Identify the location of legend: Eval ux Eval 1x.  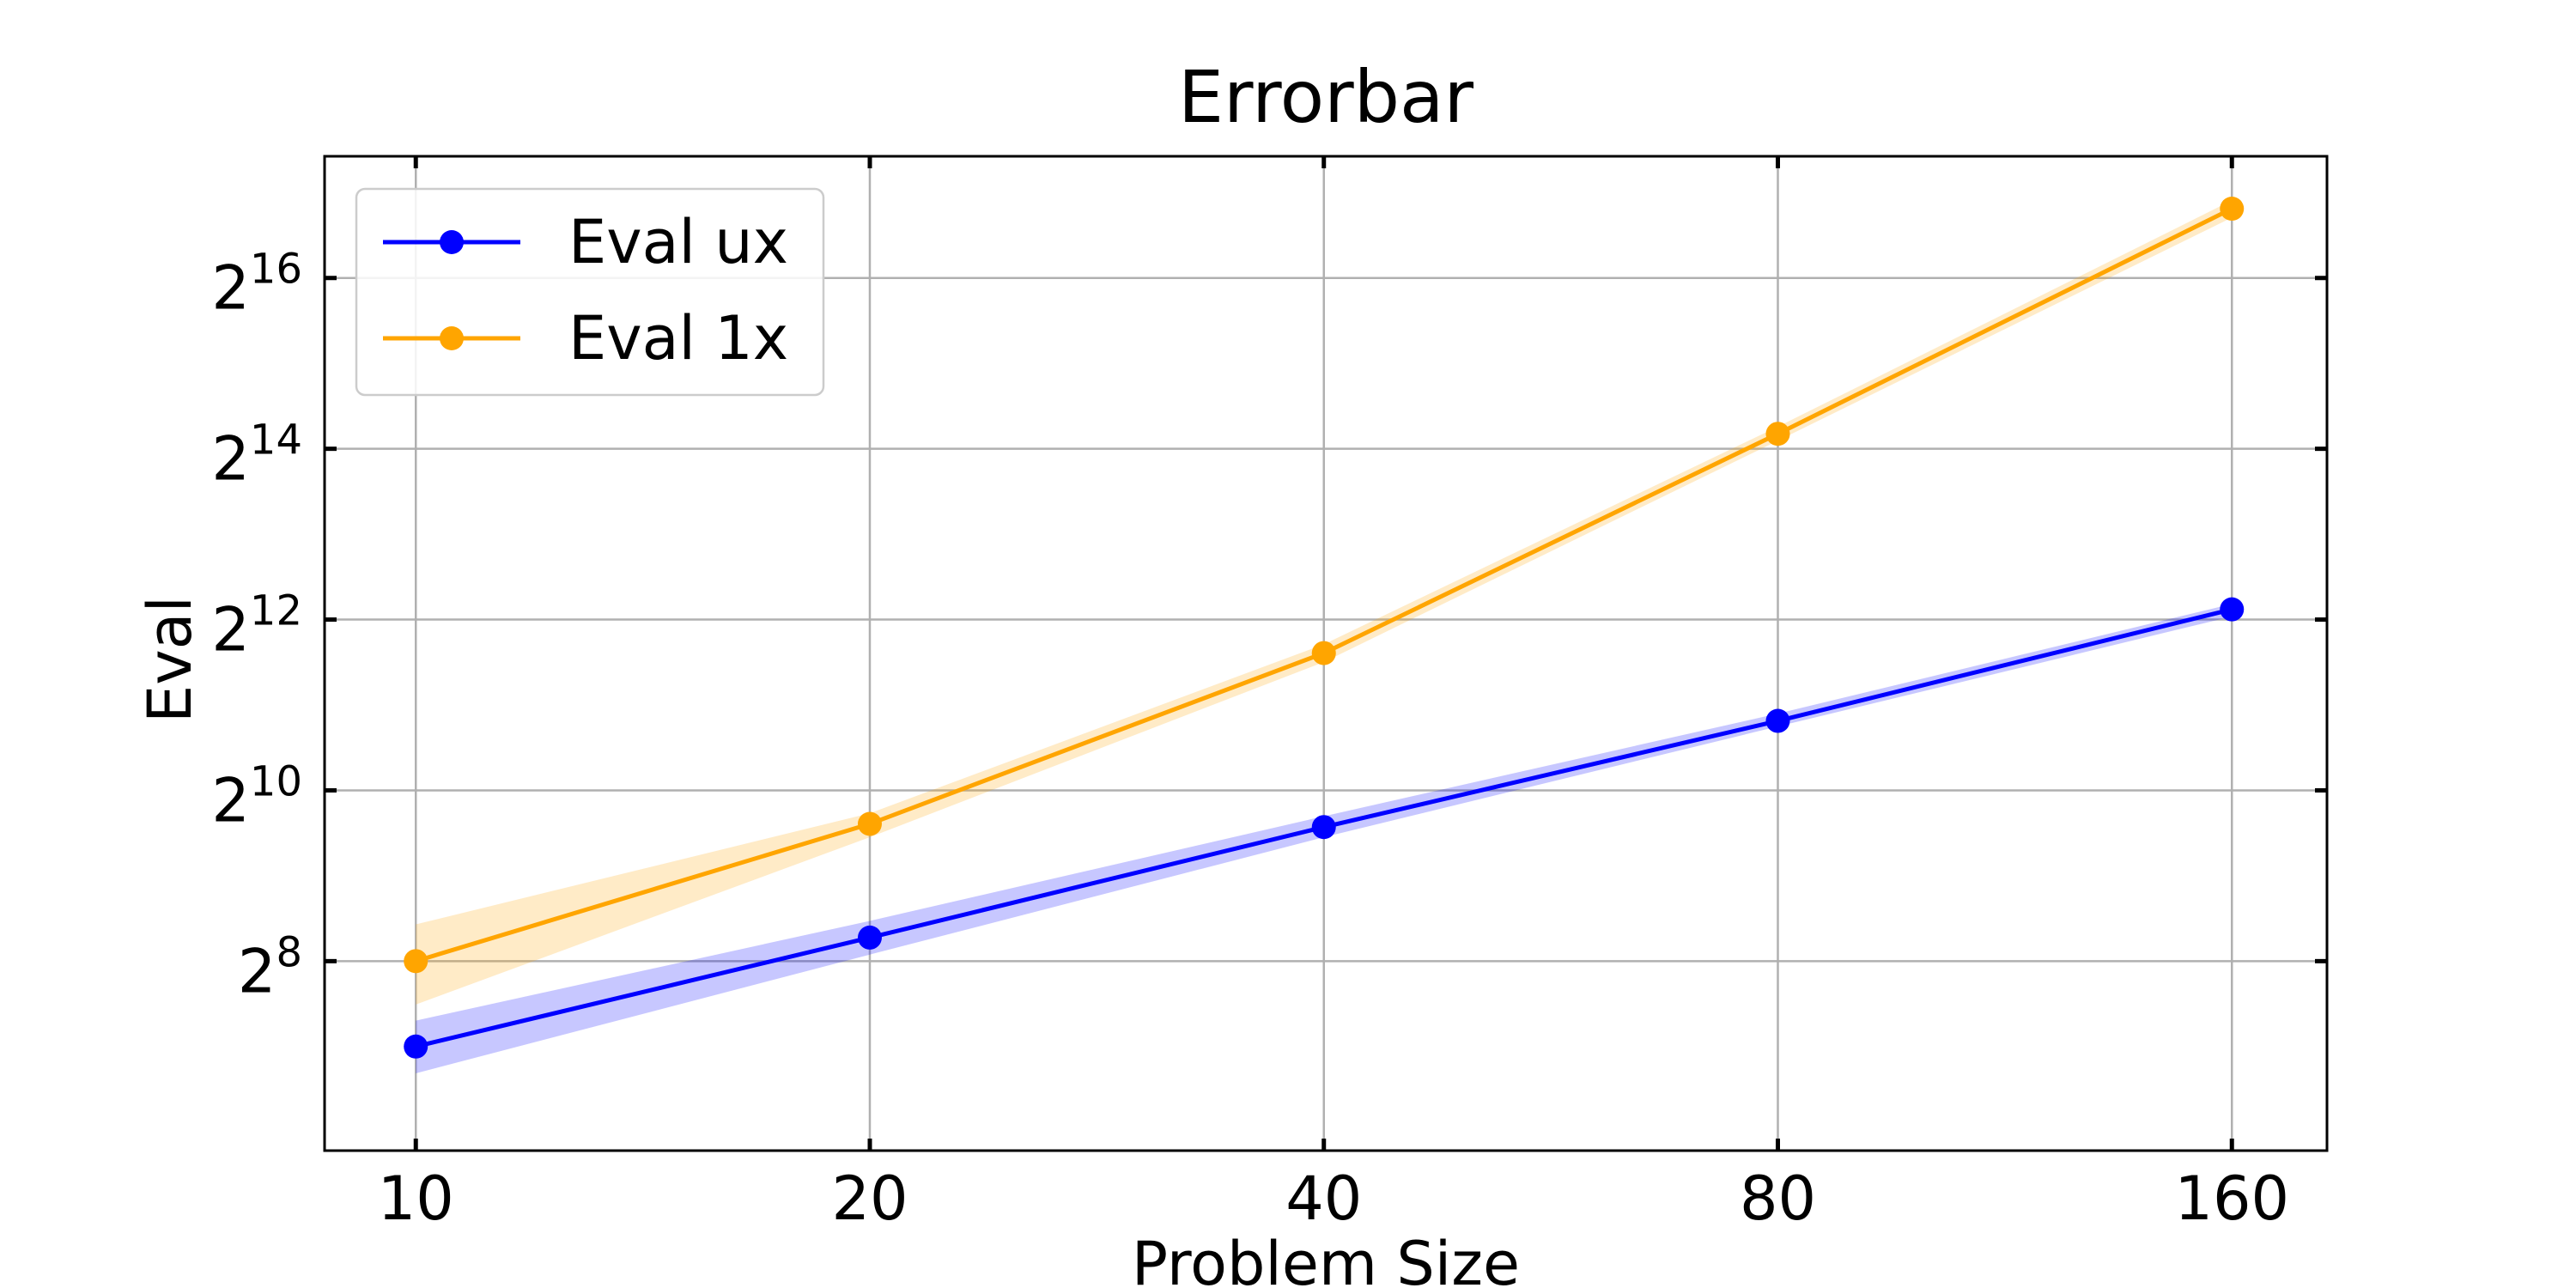
(590, 292).